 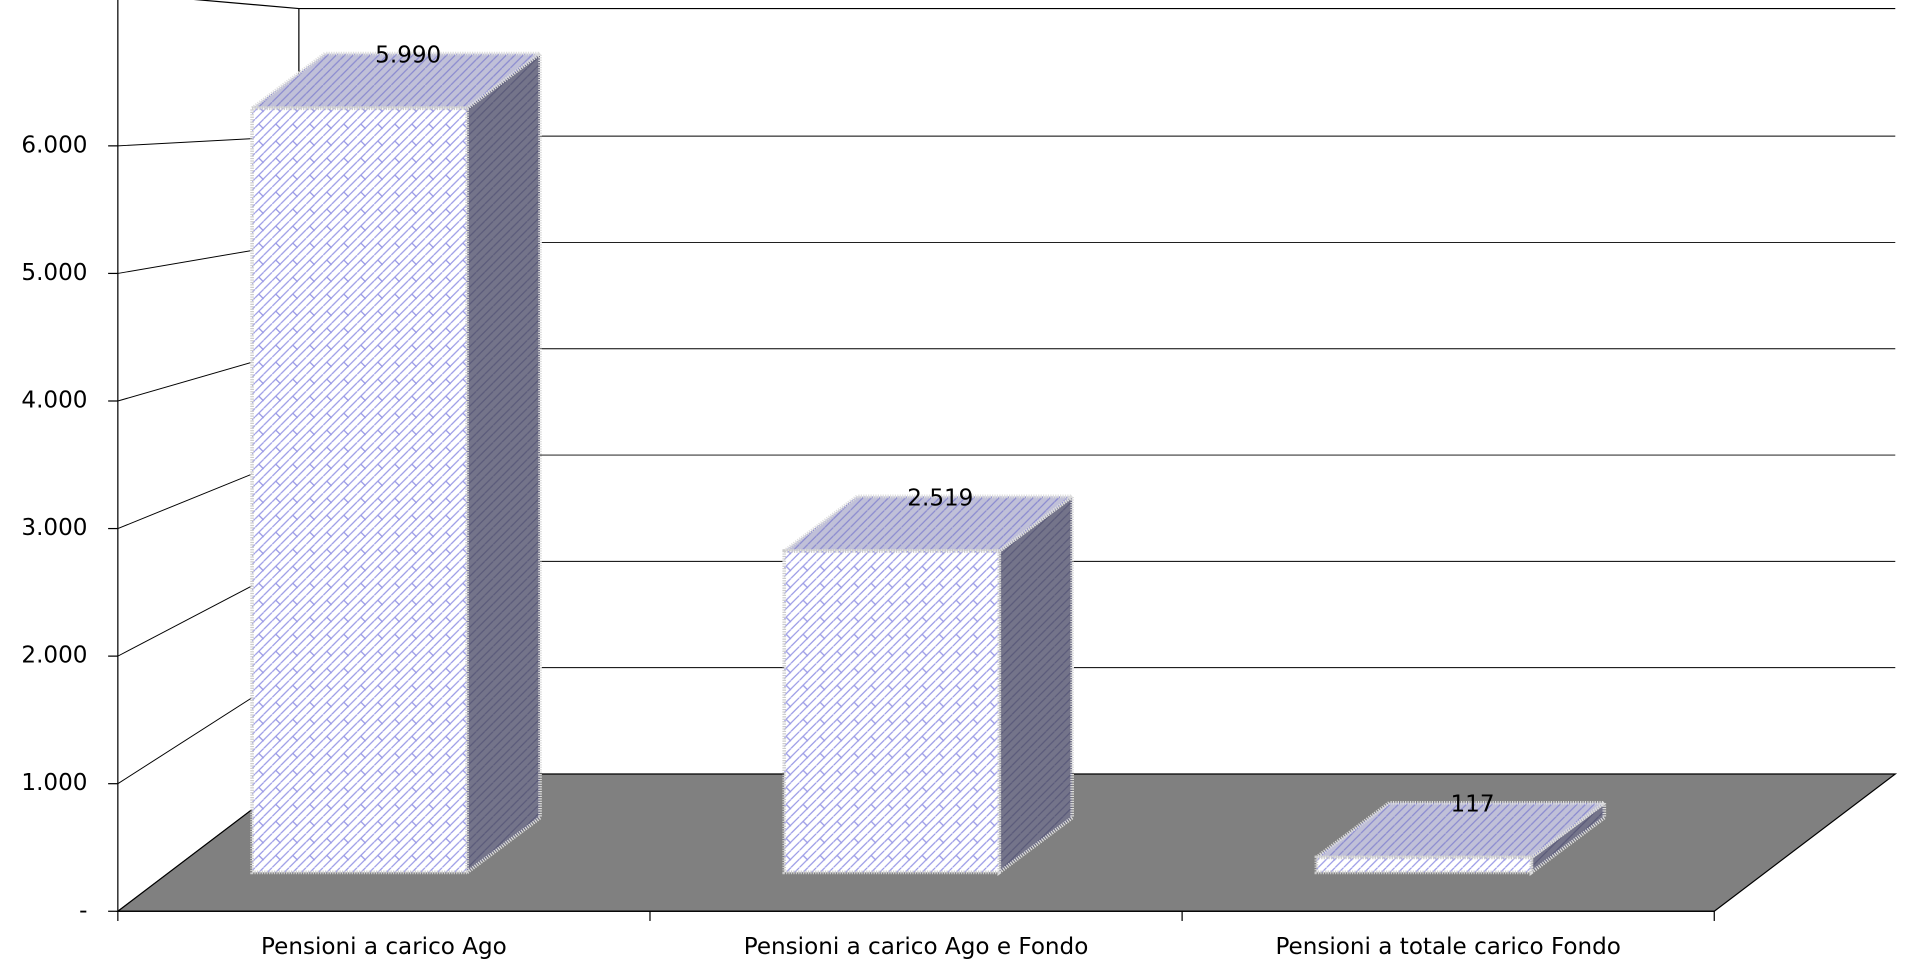 What do you see at coordinates (408, 56) in the screenshot?
I see `value-label: 5.990` at bounding box center [408, 56].